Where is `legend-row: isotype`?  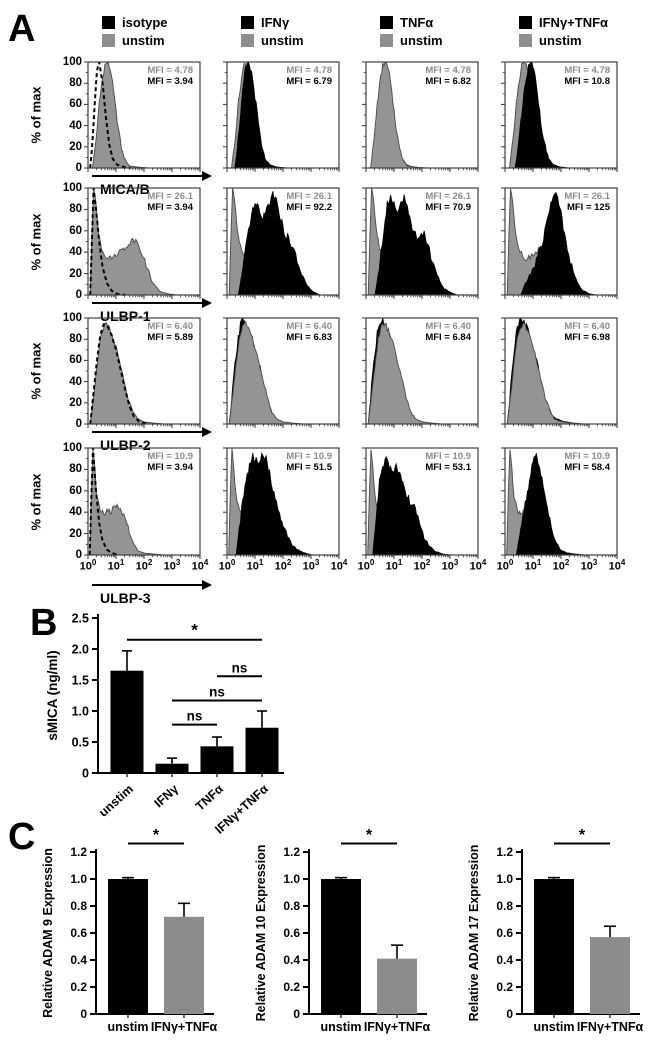
legend-row: isotype is located at coordinates (135, 22).